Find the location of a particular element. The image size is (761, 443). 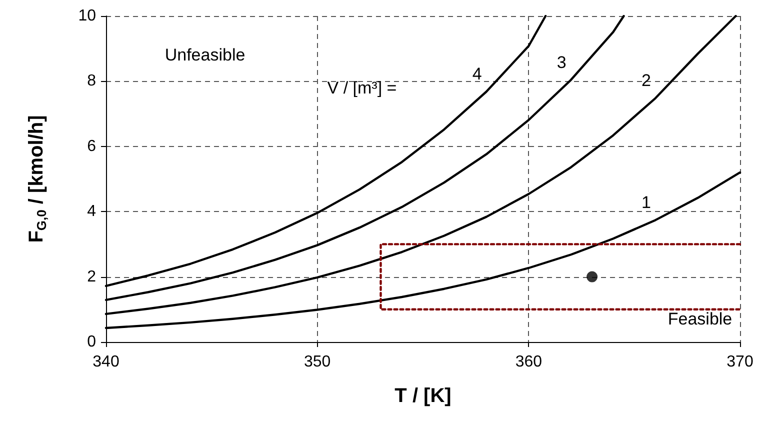

y-axis-title: FG,0 / [kmol/h] is located at coordinates (37, 179).